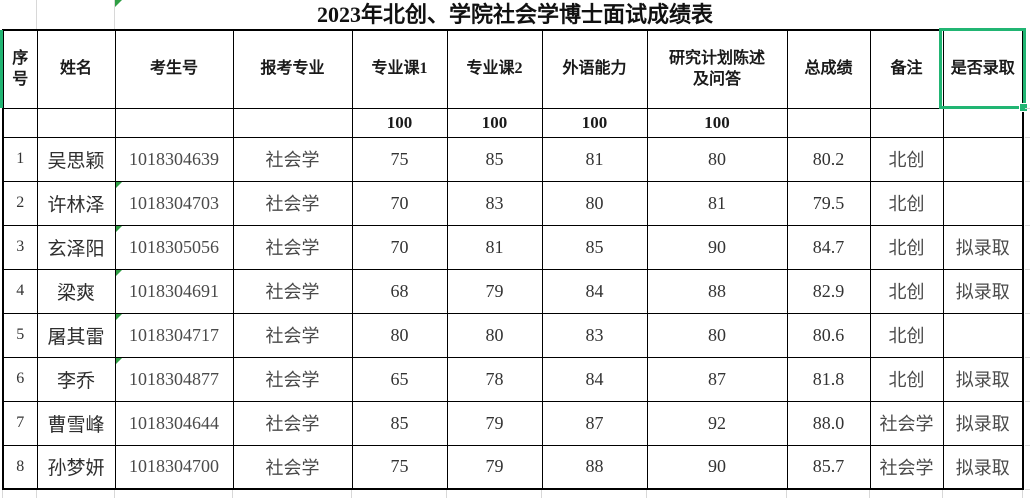 This screenshot has width=1030, height=498. I want to click on cell-r4-c8: 82.9, so click(828, 291).